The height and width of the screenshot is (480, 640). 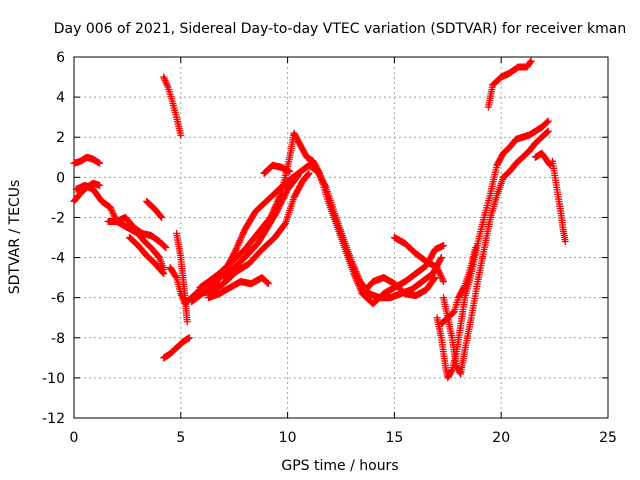 What do you see at coordinates (58, 299) in the screenshot?
I see `y-tick-label: -6` at bounding box center [58, 299].